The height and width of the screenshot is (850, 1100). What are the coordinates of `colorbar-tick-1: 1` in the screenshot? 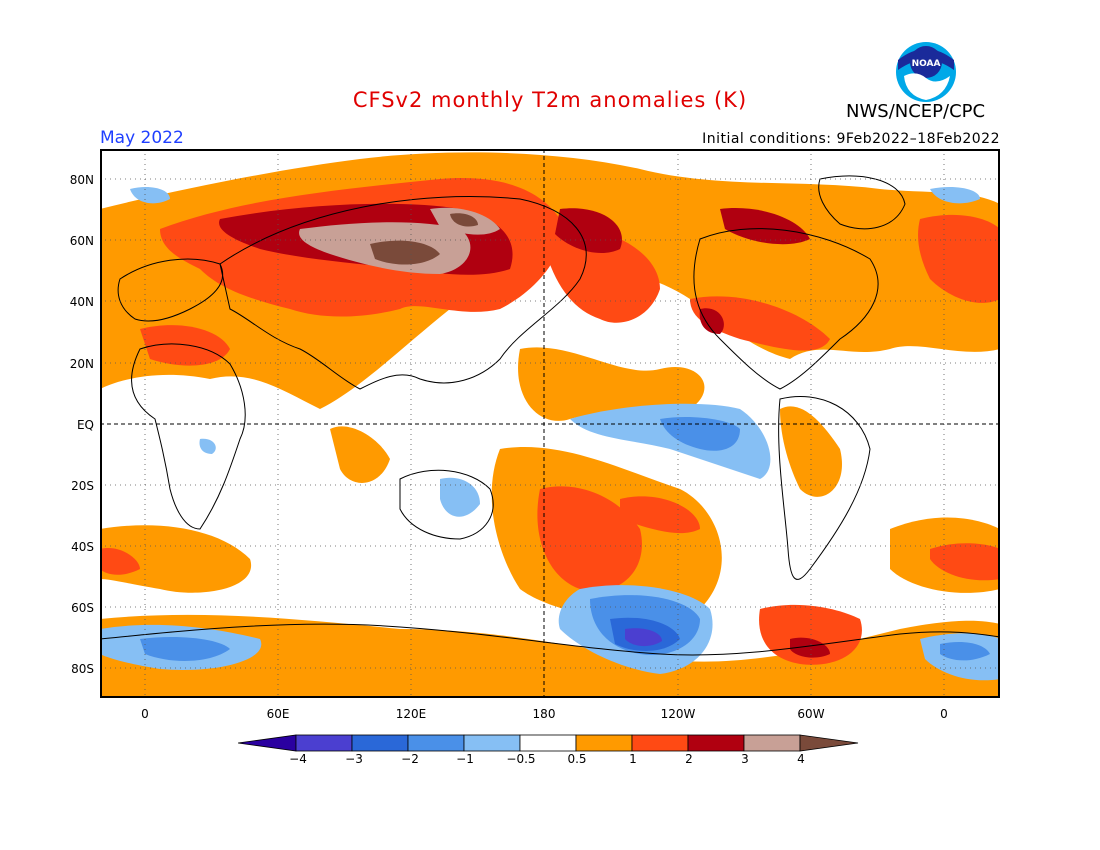 It's located at (633, 759).